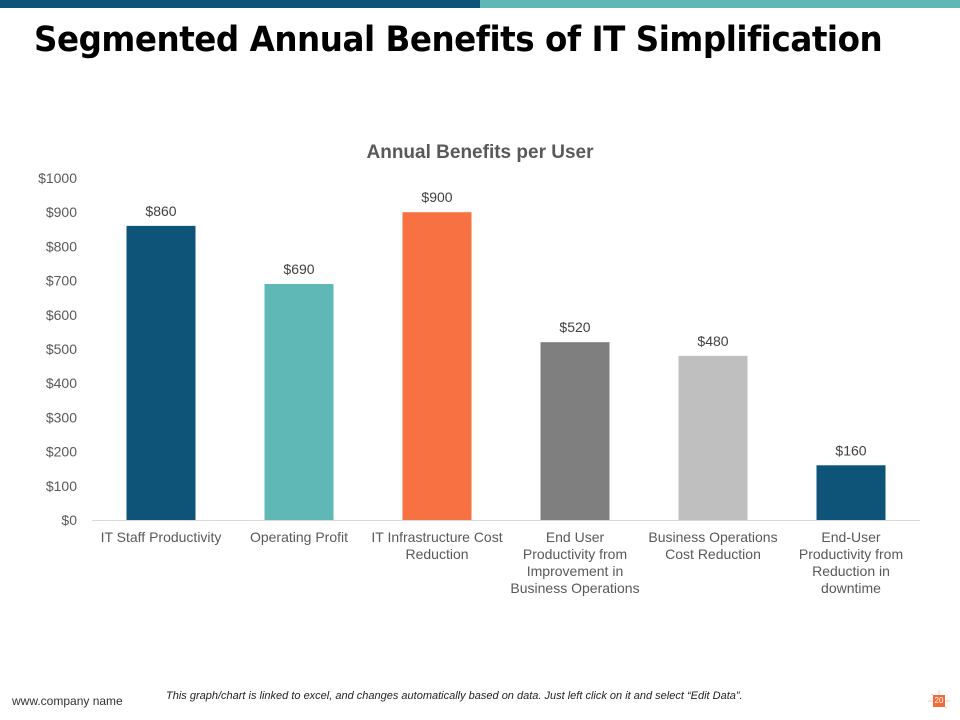 The image size is (960, 720). I want to click on data-label: $690, so click(298, 269).